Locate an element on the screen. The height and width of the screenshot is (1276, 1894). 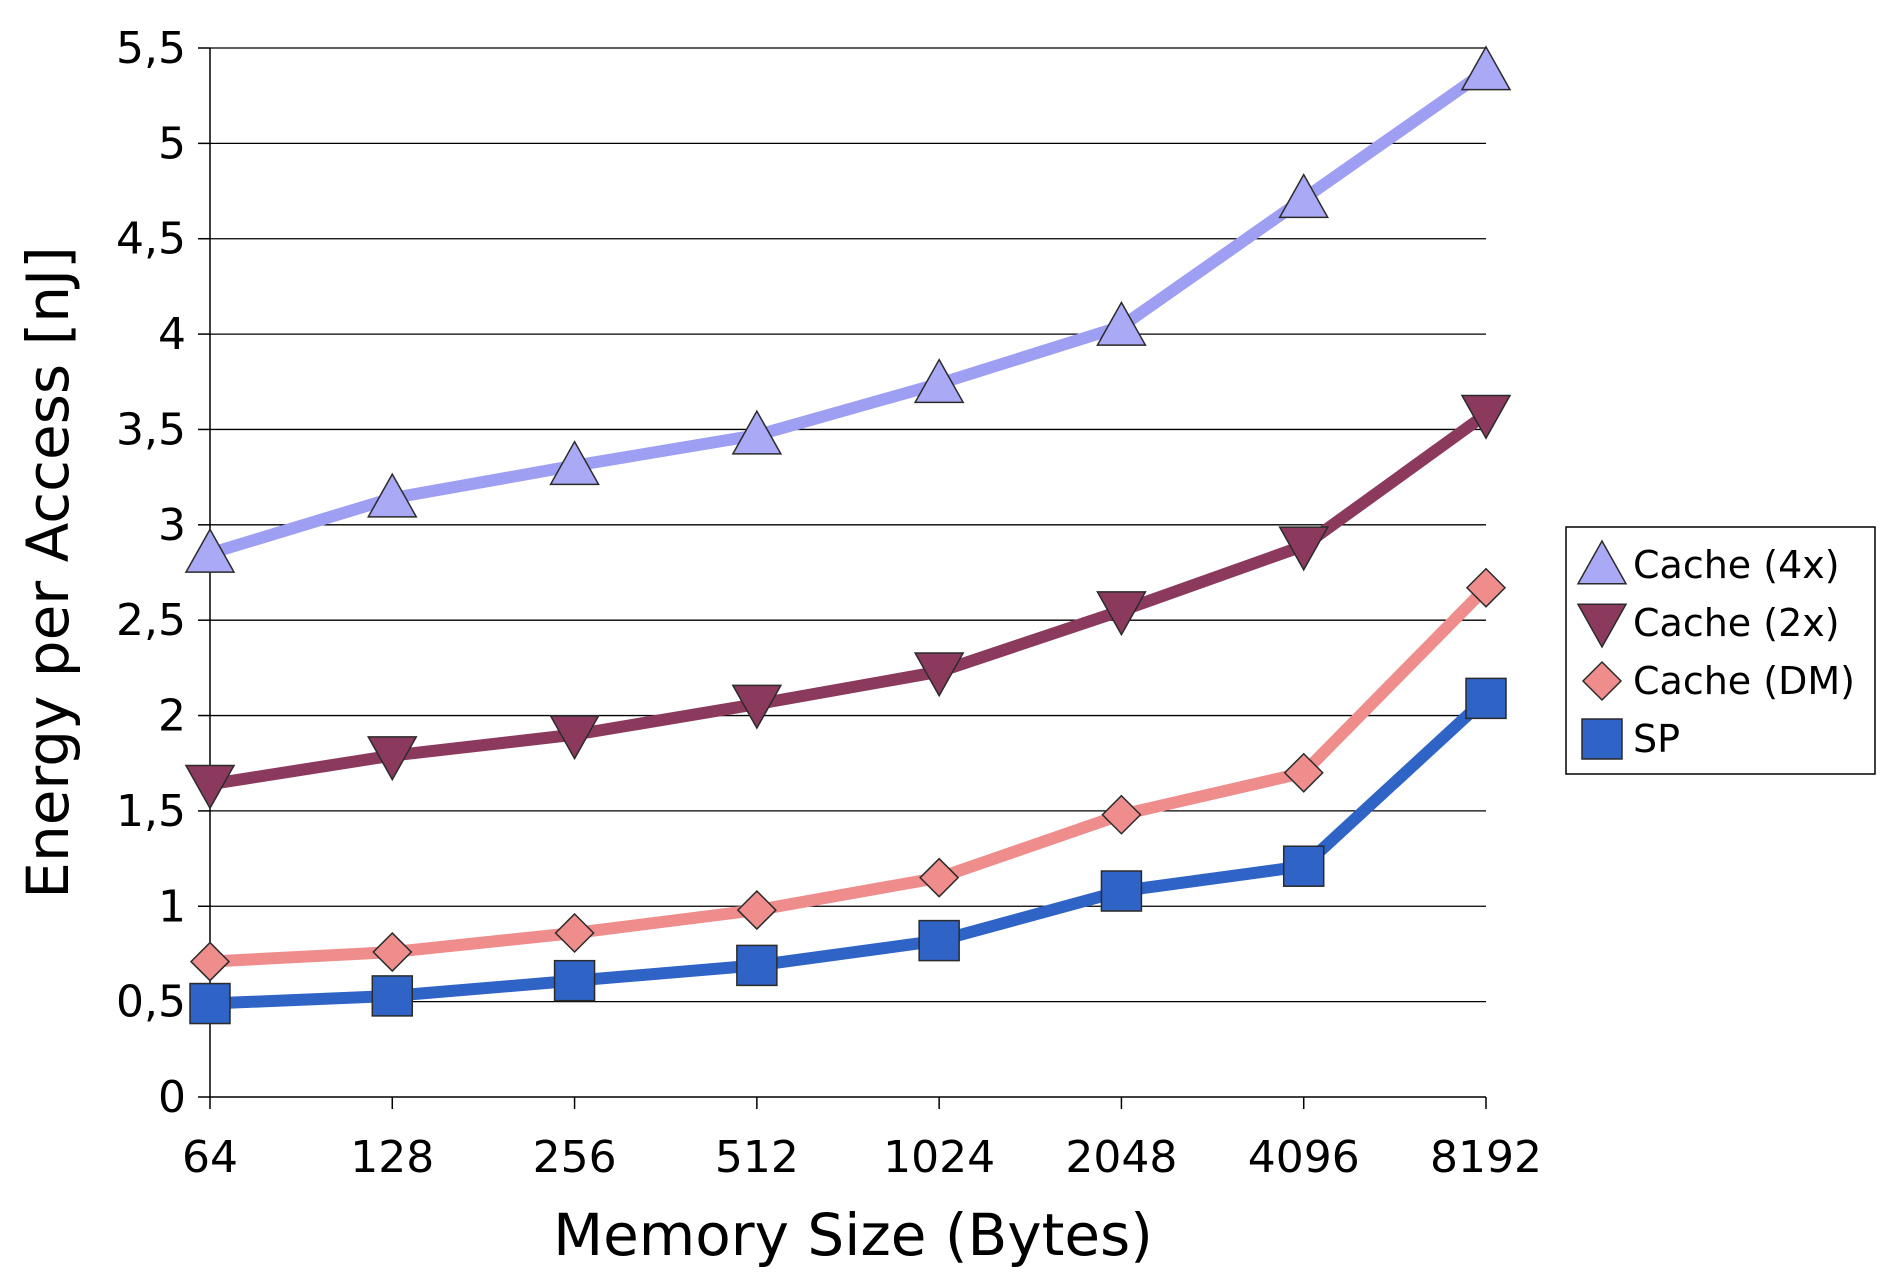
legend-items: Cache (4x) Cache (2x) Cache (DM) SP is located at coordinates (1715, 650).